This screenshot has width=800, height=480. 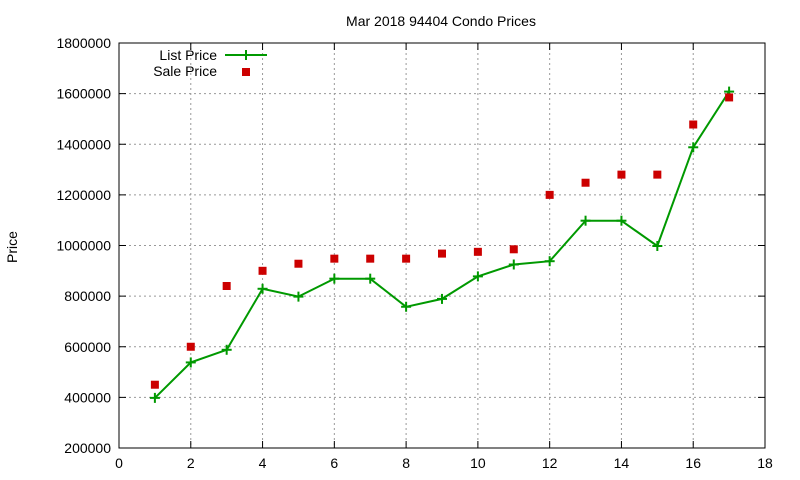 What do you see at coordinates (188, 55) in the screenshot?
I see `legend-label-list-price: List Price` at bounding box center [188, 55].